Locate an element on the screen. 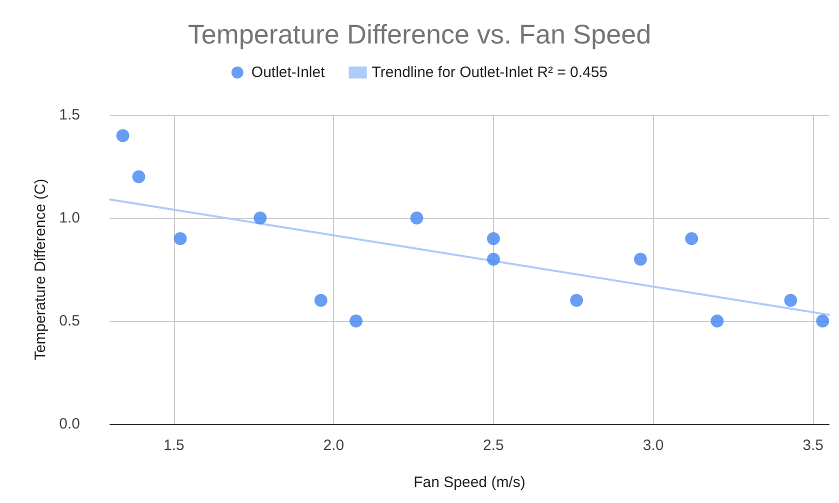 The image size is (839, 503). x-tick-label: 3.0 is located at coordinates (653, 445).